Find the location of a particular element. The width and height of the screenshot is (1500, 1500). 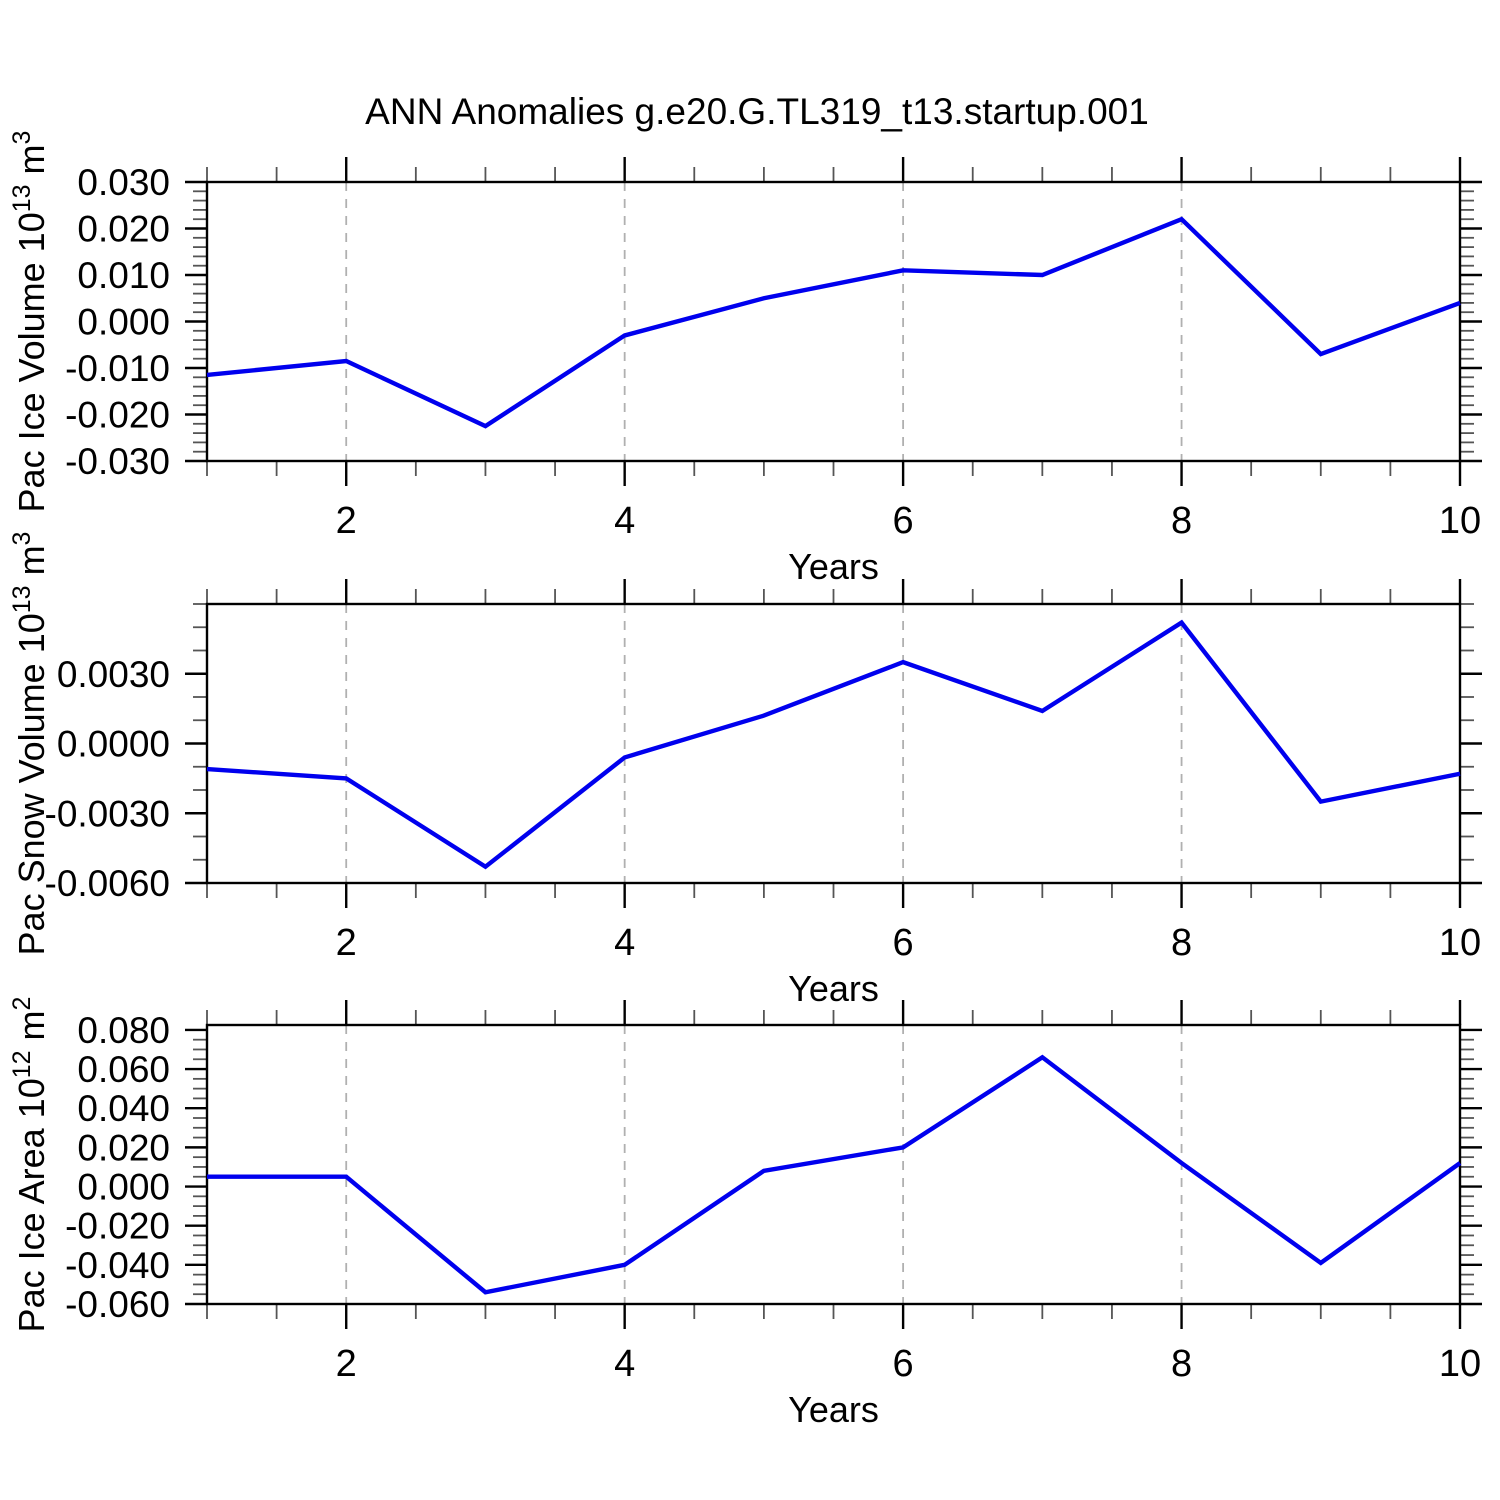

y-tick-label: 0.030 is located at coordinates (123, 182).